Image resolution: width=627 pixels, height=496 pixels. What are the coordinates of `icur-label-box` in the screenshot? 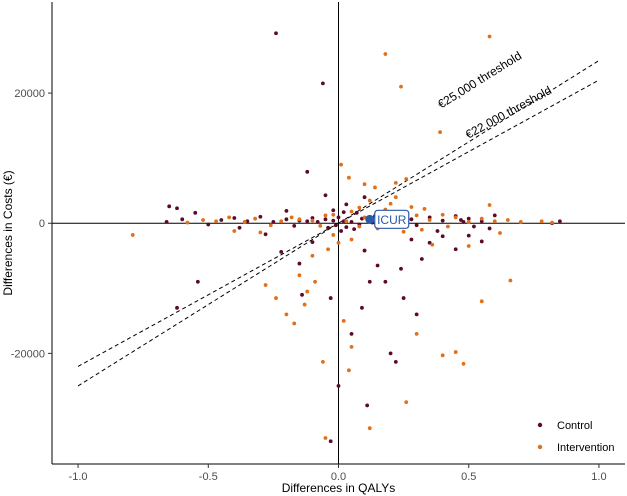 It's located at (392, 219).